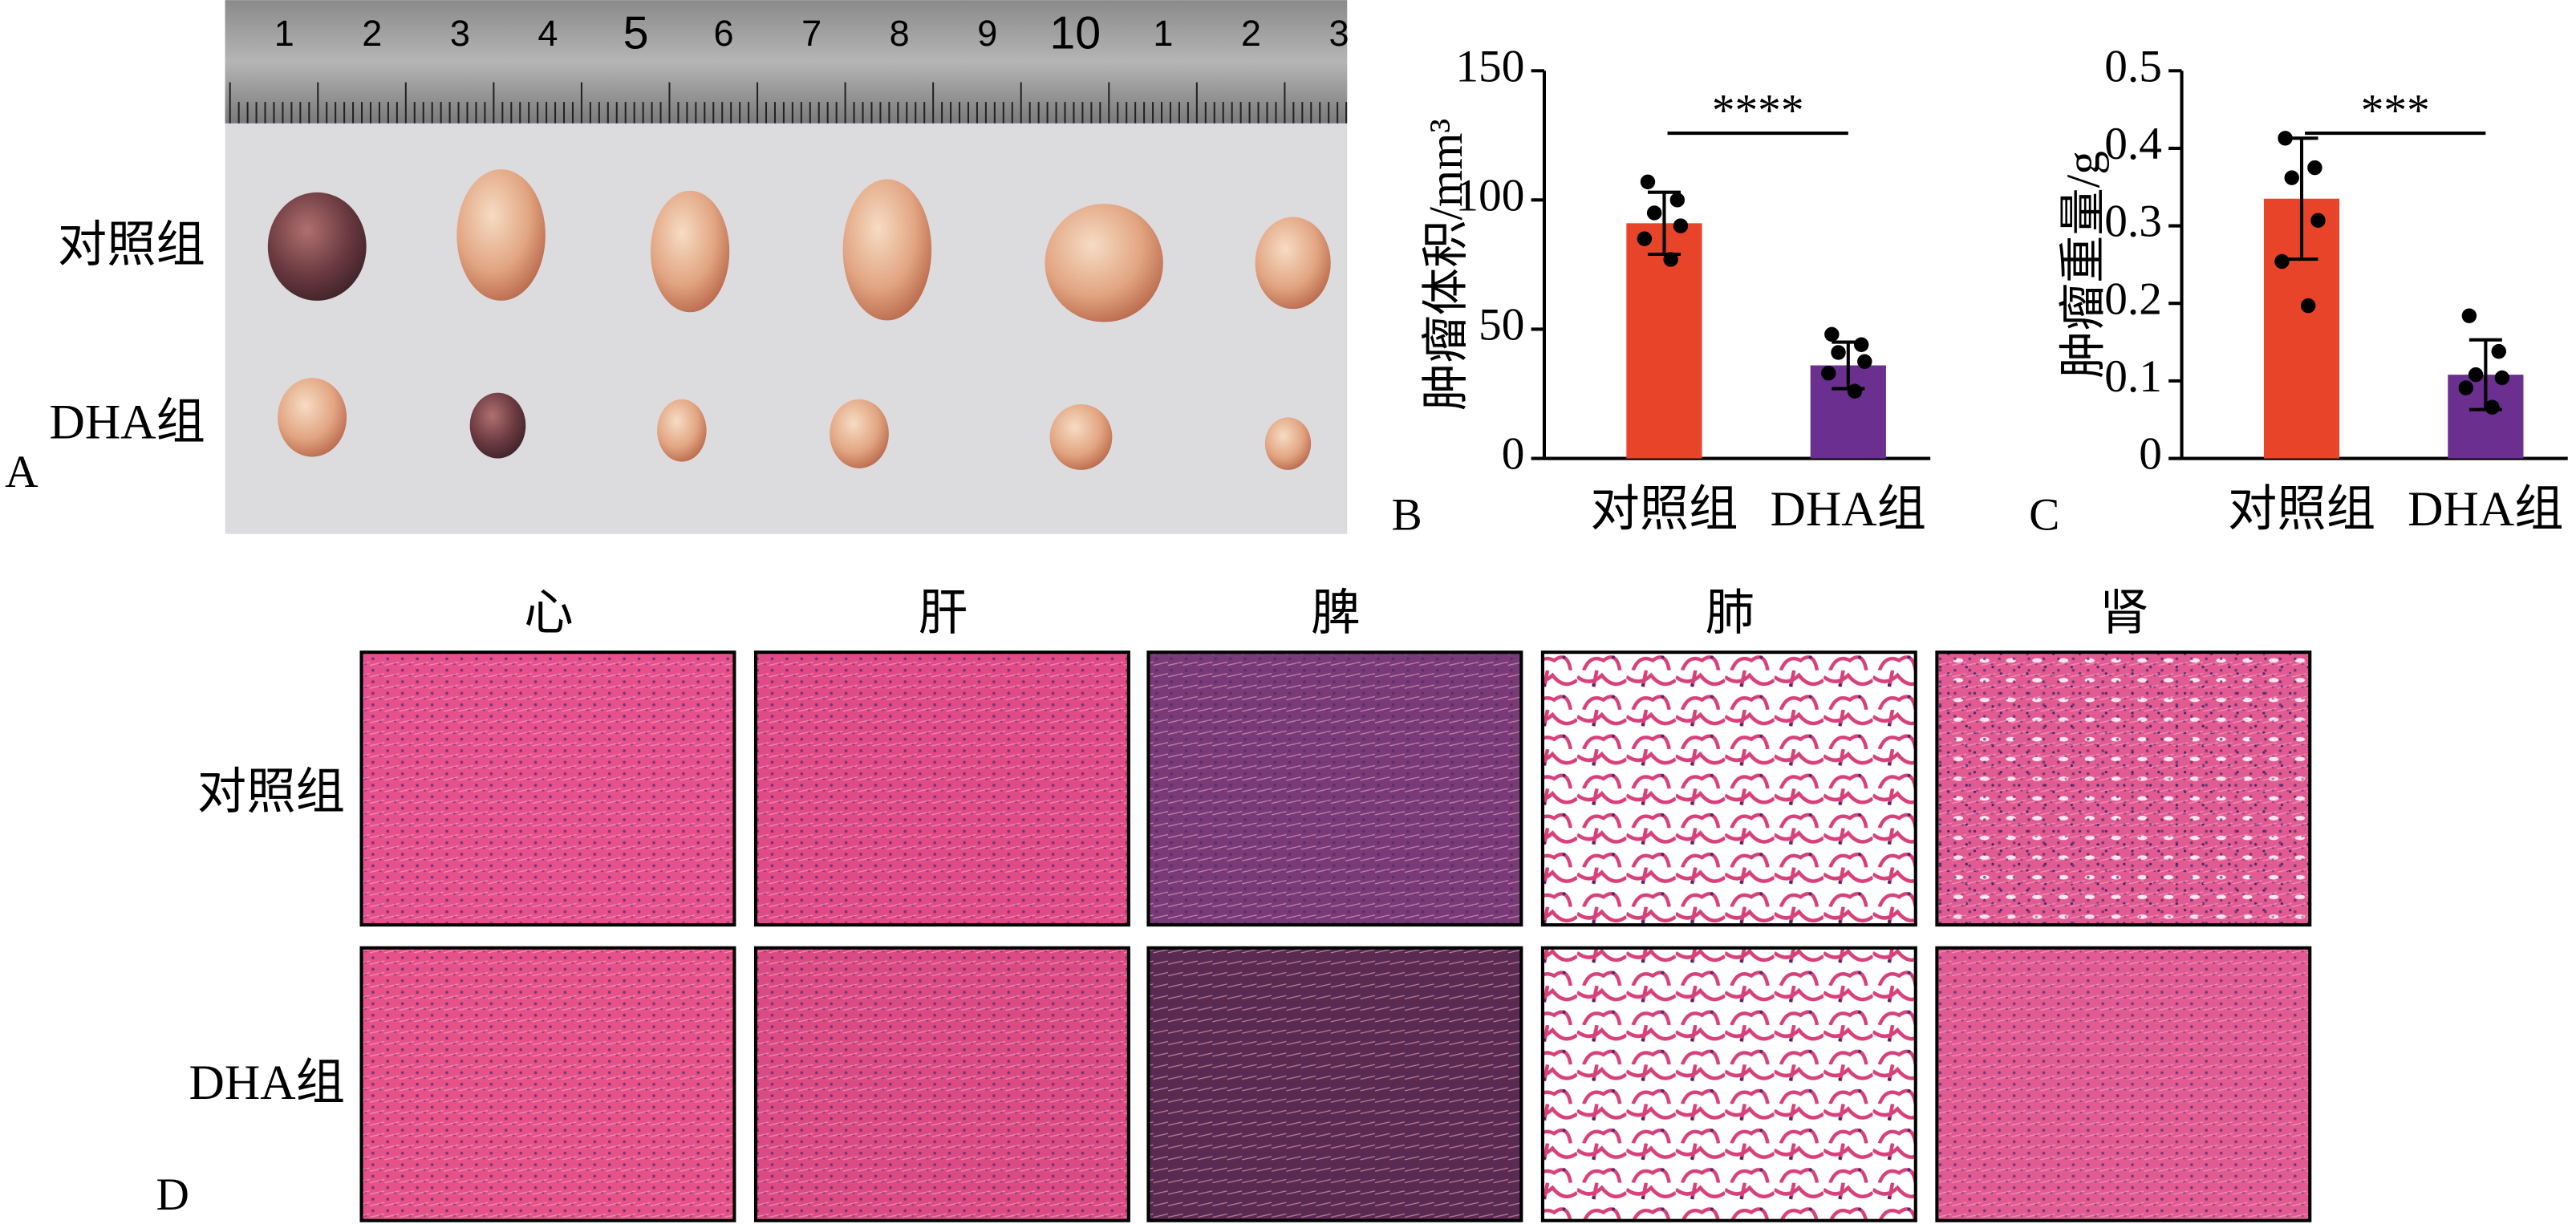  I want to click on column-label: 肺, so click(1730, 613).